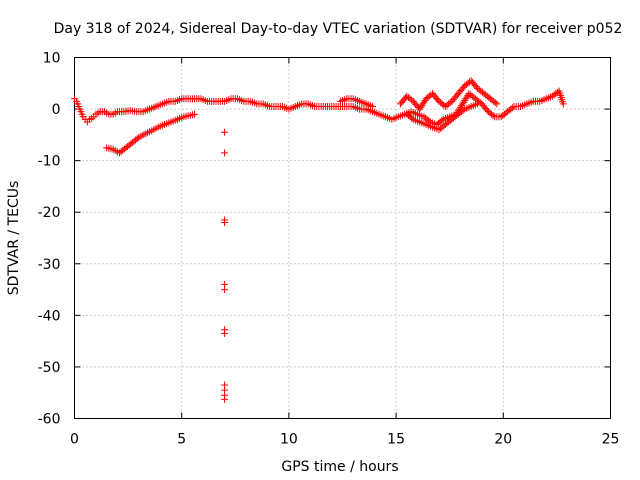 The width and height of the screenshot is (640, 480). I want to click on y-tick-label: -60, so click(49, 420).